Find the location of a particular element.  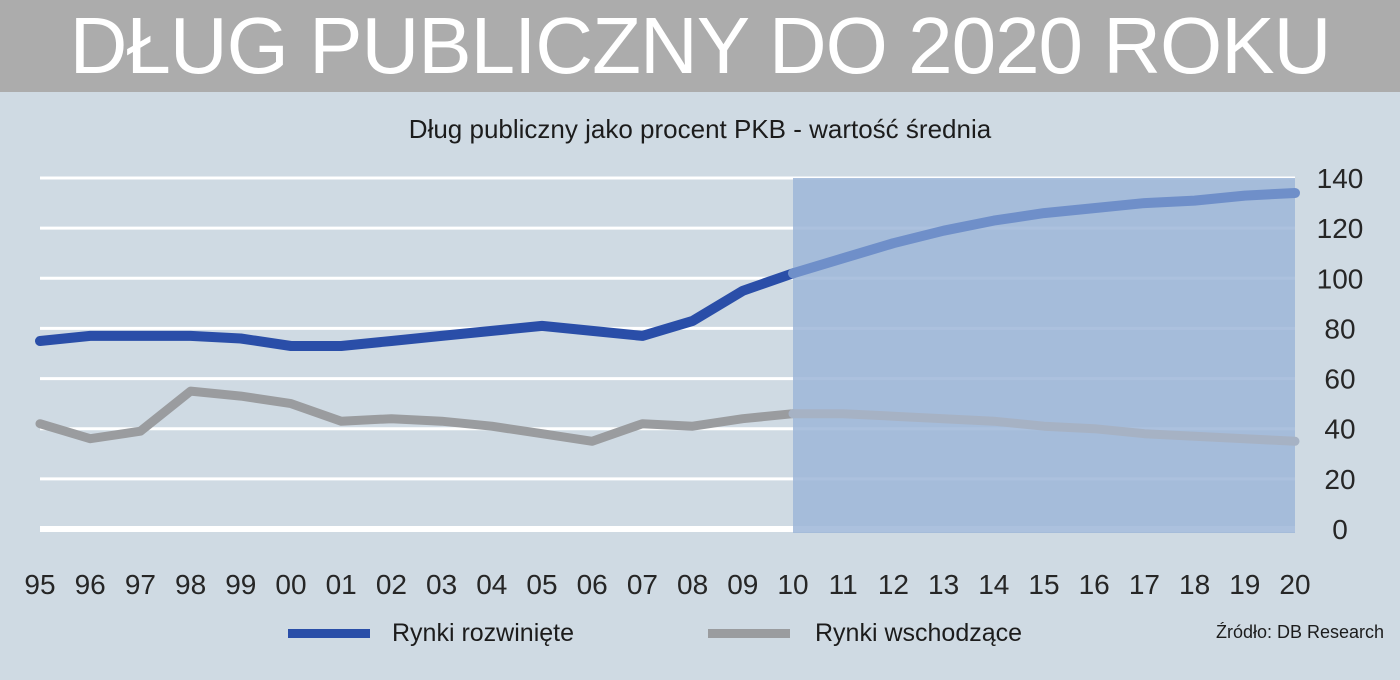

x-tick-label: 13 is located at coordinates (943, 584).